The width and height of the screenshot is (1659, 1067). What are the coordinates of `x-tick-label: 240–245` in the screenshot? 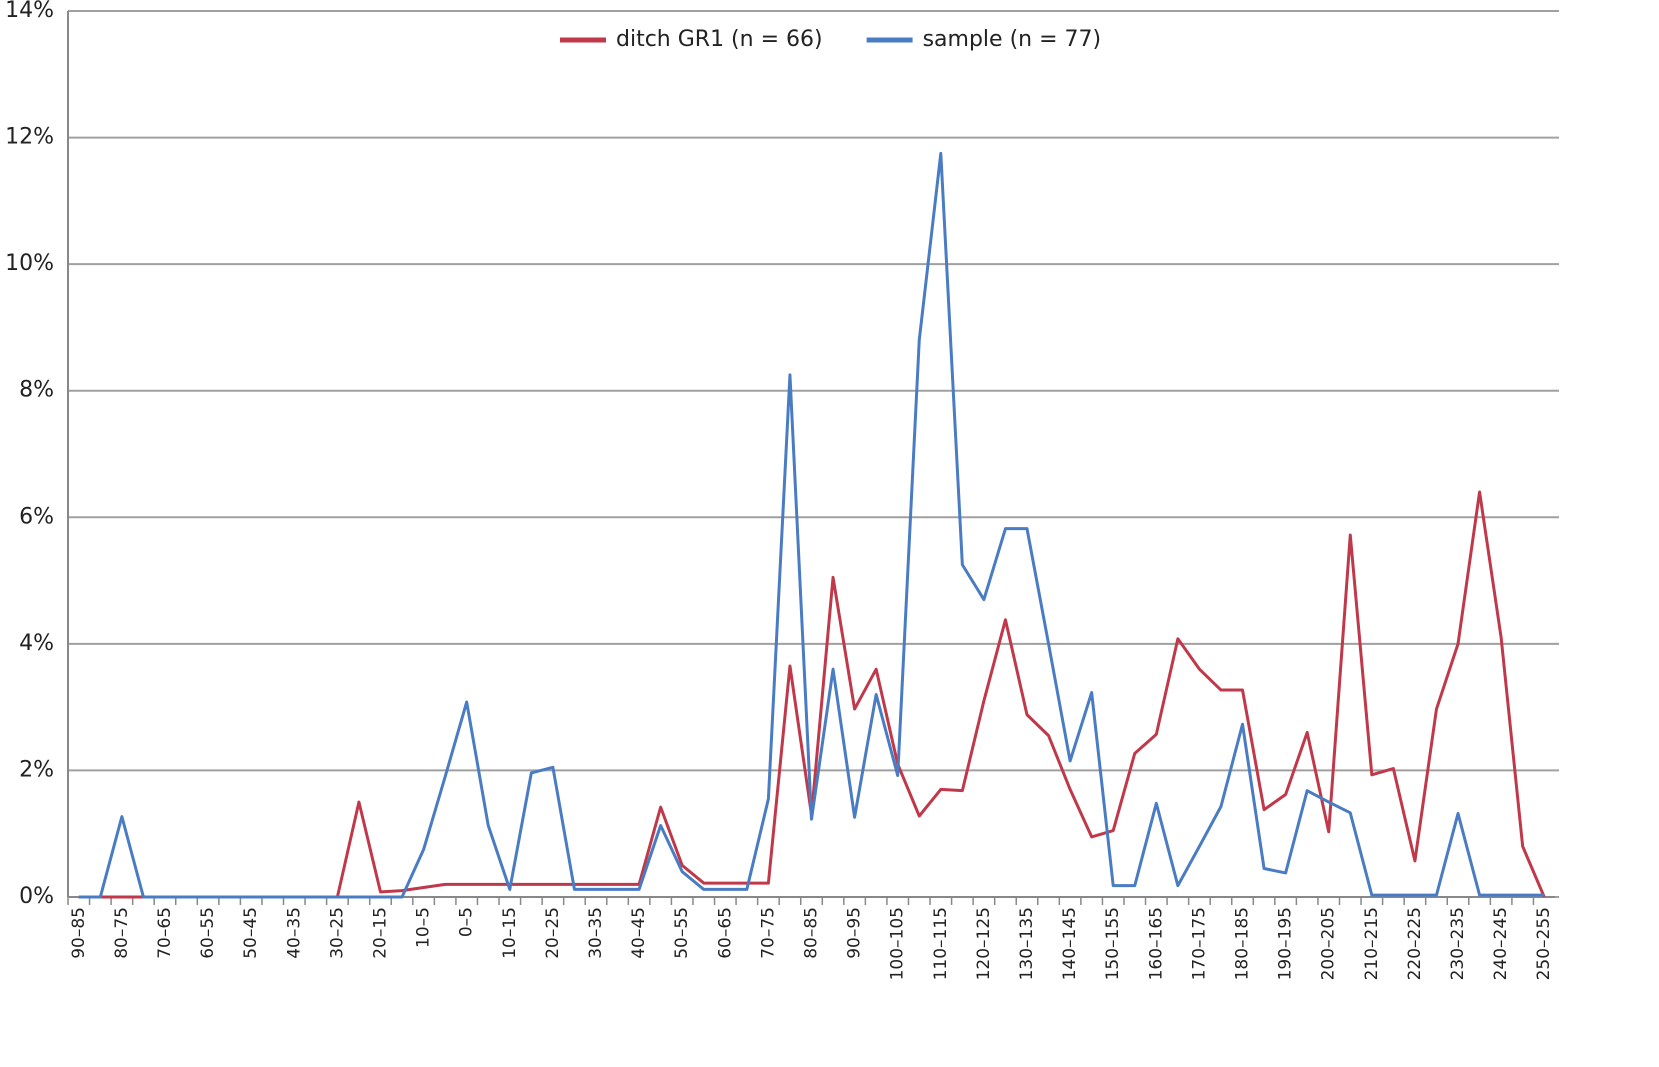 It's located at (1501, 943).